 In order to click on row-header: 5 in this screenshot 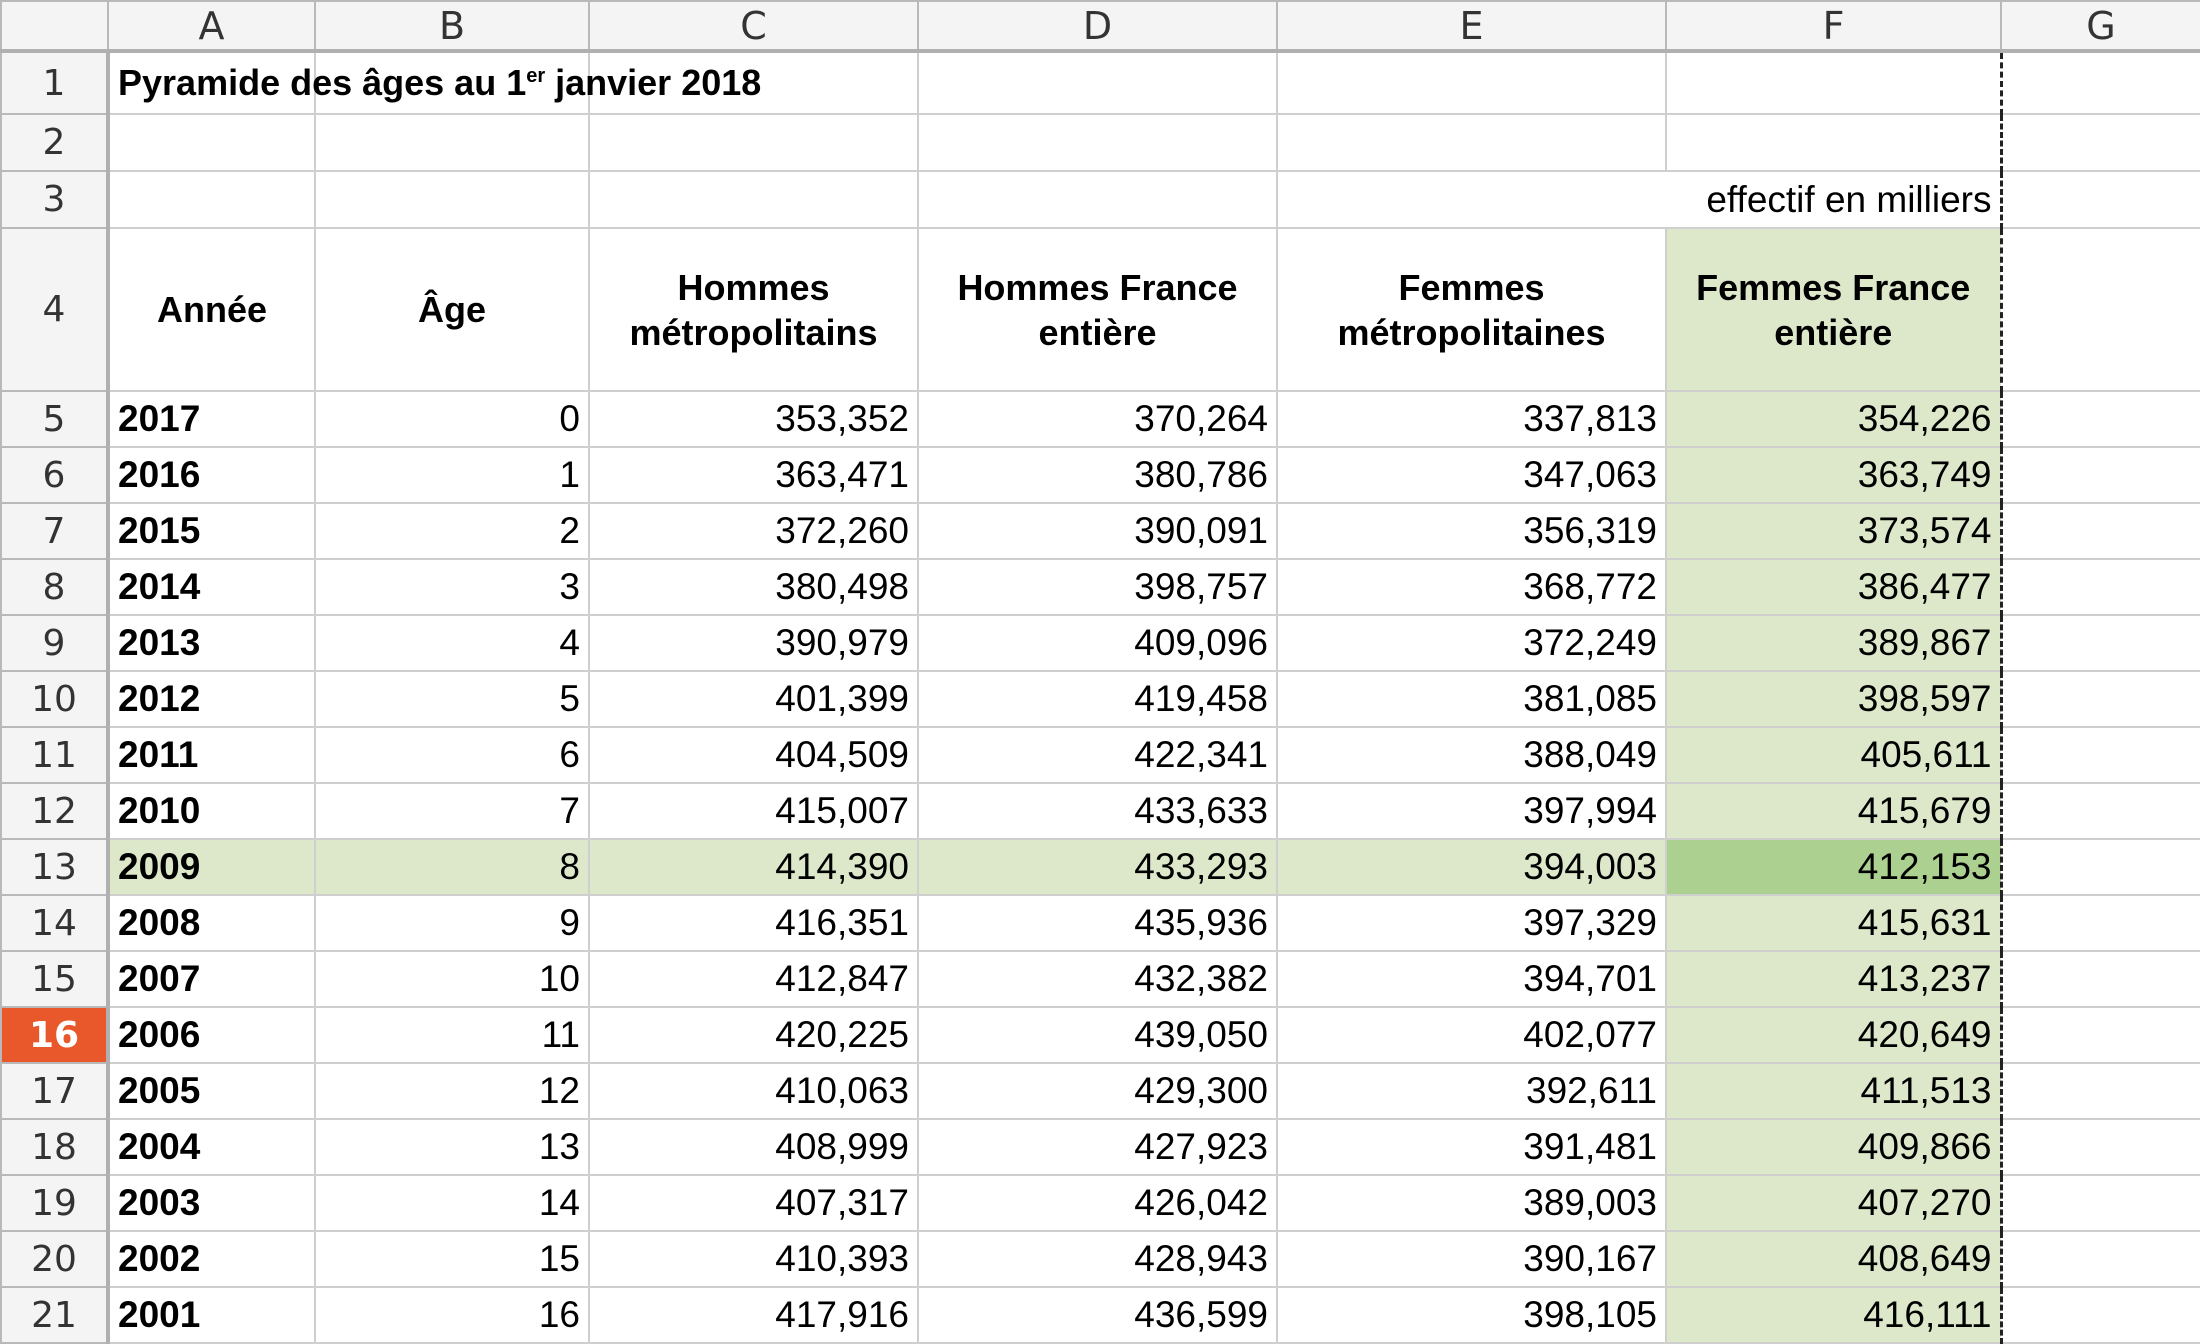, I will do `click(55, 419)`.